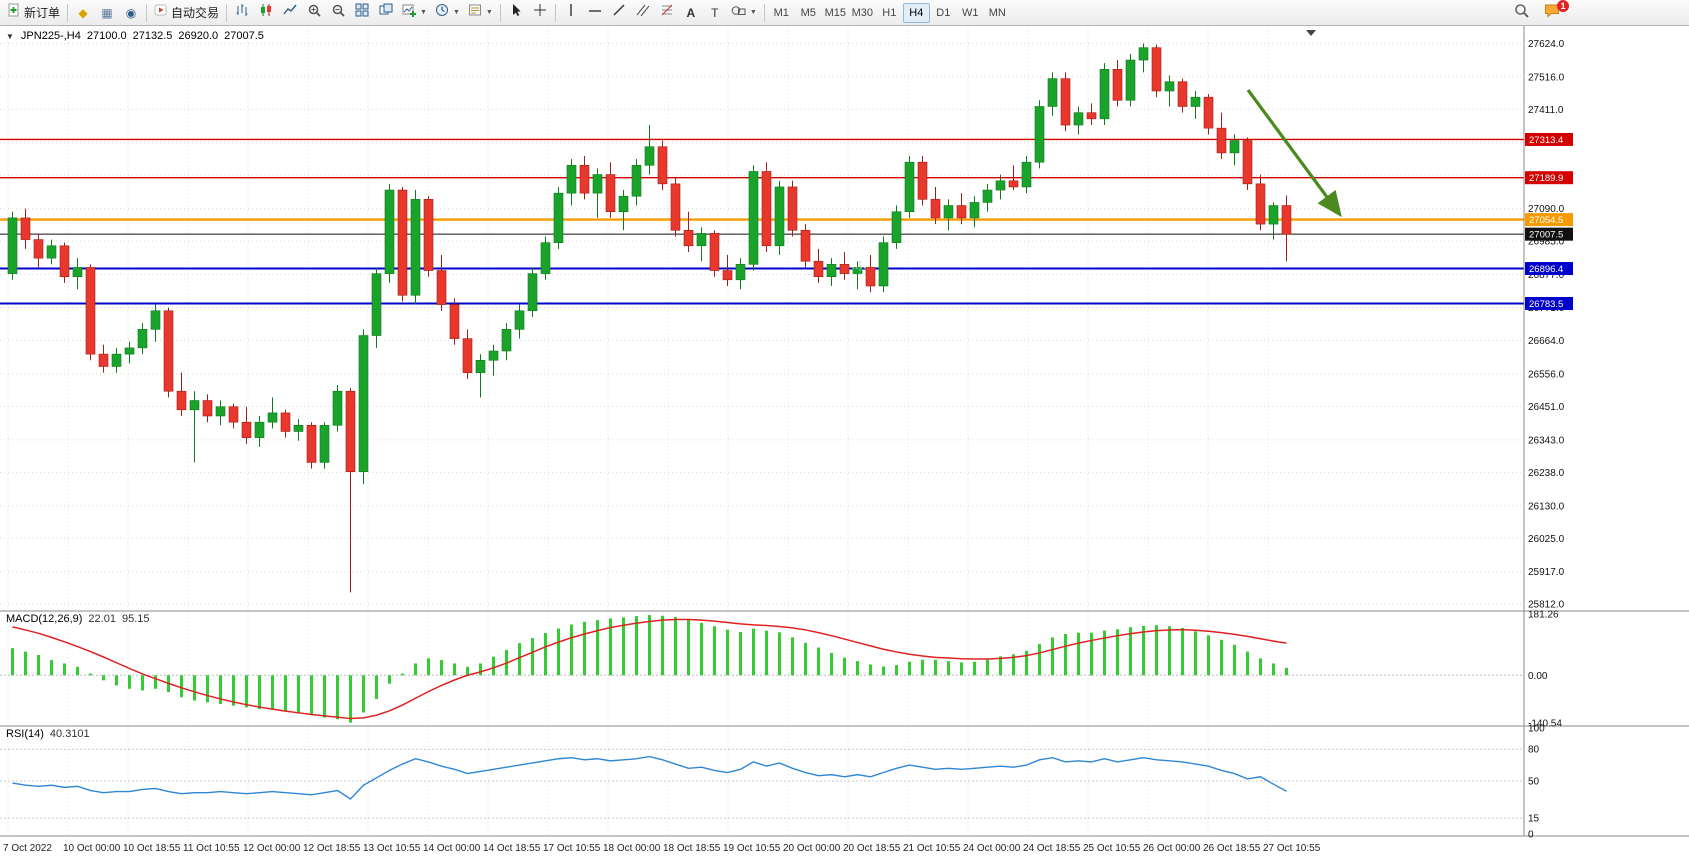 Image resolution: width=1689 pixels, height=863 pixels. I want to click on svg-text: 0.00, so click(1538, 676).